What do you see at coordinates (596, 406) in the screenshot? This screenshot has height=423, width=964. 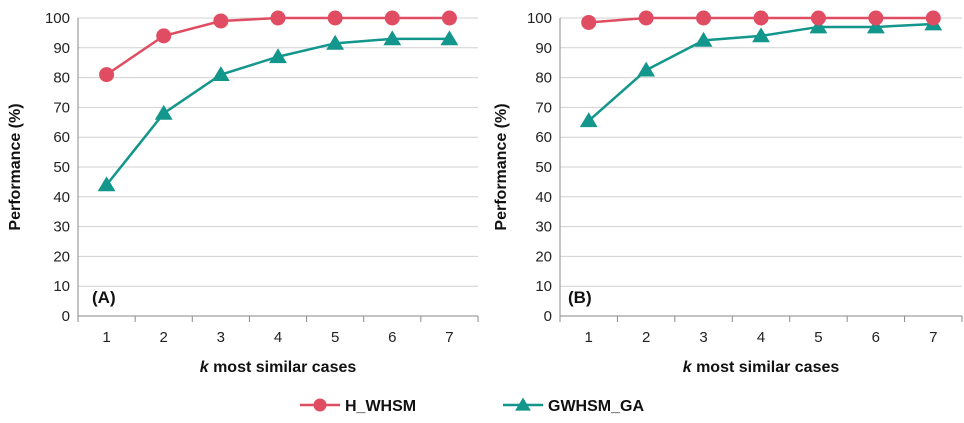 I see `legend-label: GWHSM_GA` at bounding box center [596, 406].